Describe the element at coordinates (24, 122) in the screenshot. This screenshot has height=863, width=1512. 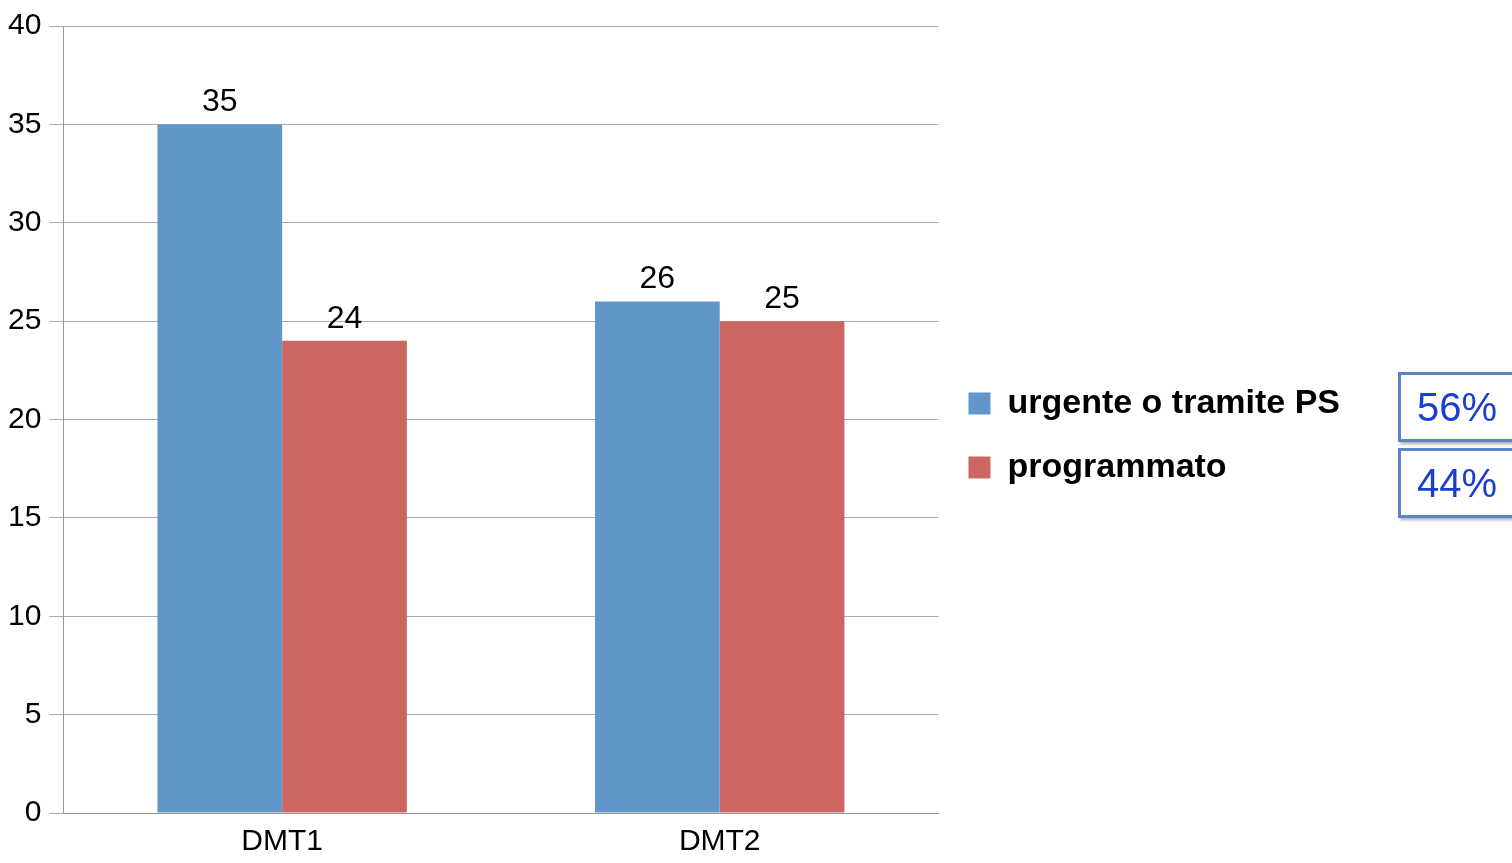
I see `y-tick-label: 35` at that location.